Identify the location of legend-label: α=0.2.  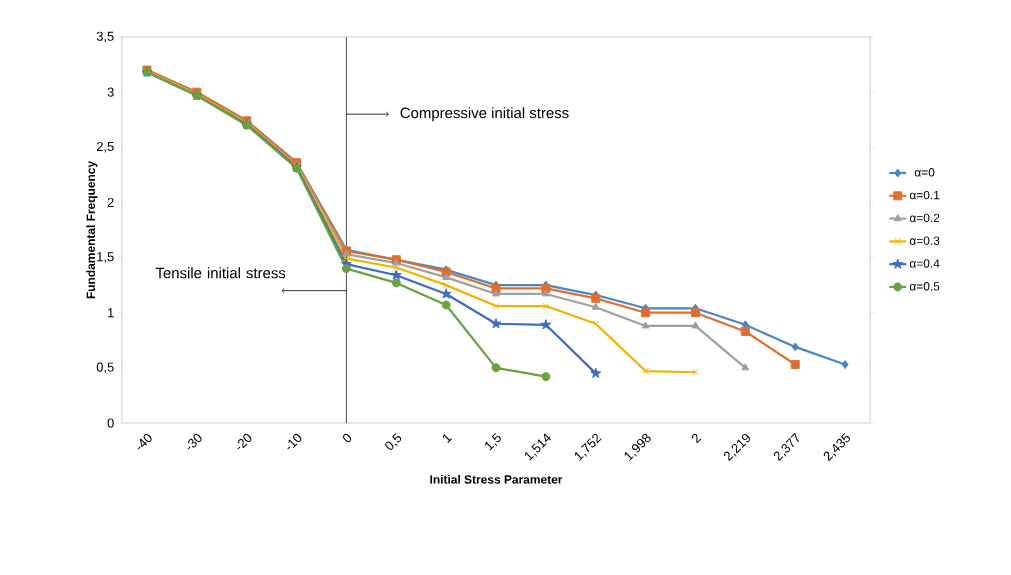
(924, 218).